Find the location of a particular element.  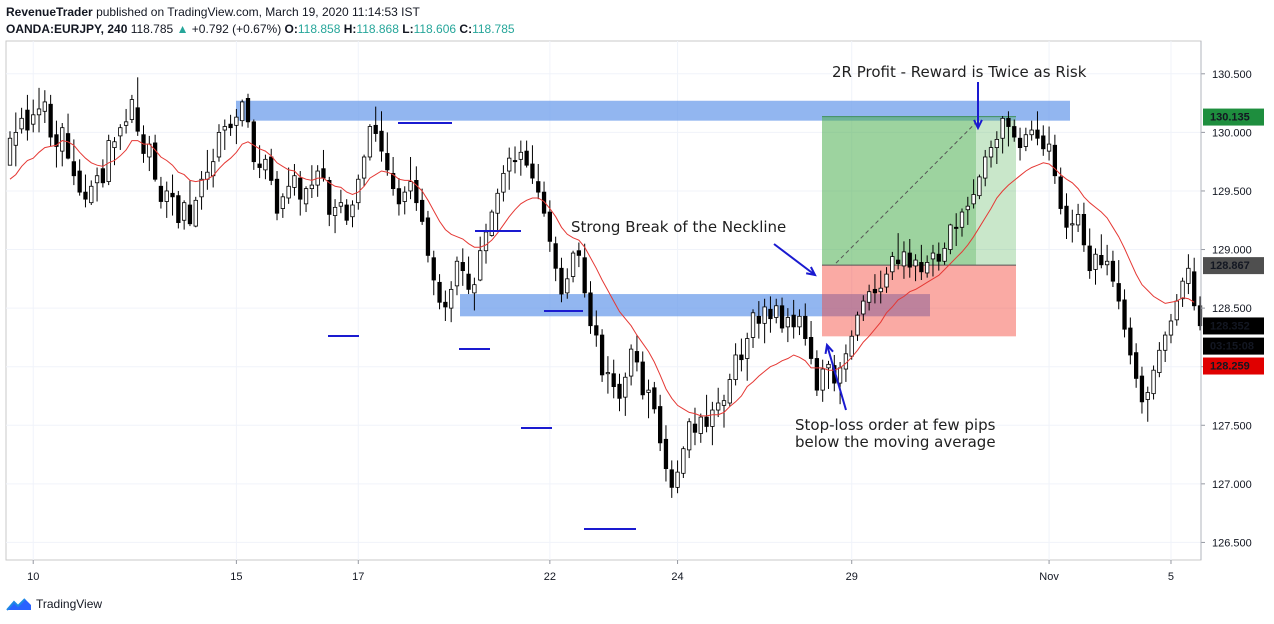

annotation-text: Strong Break of the Neckline is located at coordinates (678, 227).